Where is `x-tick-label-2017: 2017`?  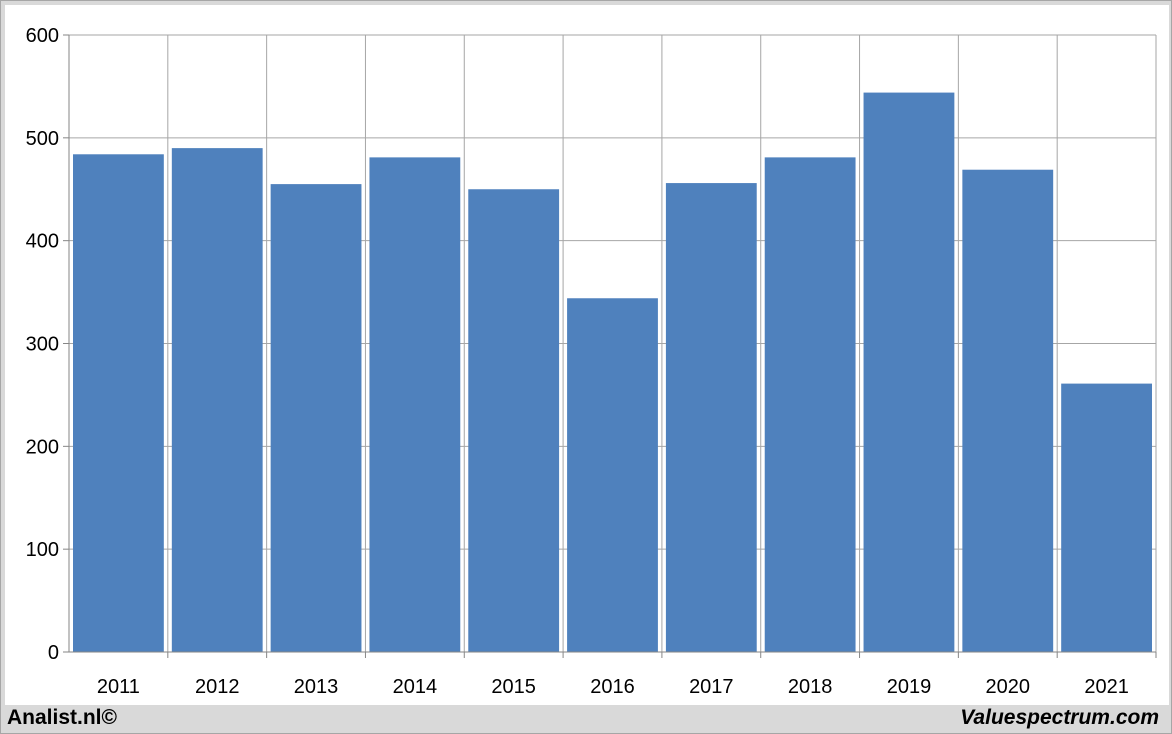
x-tick-label-2017: 2017 is located at coordinates (711, 687).